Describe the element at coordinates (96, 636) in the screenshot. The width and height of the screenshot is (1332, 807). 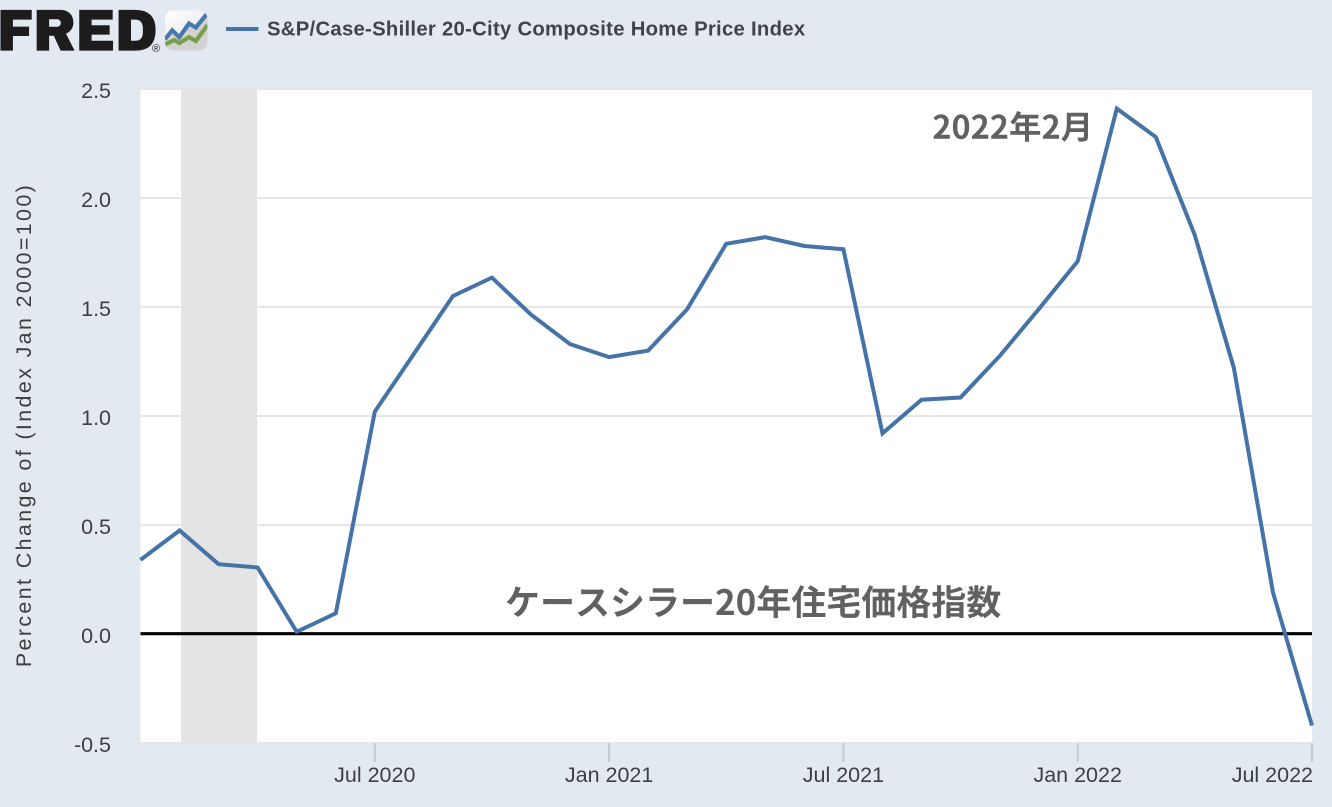
I see `svg-text: 0.0` at that location.